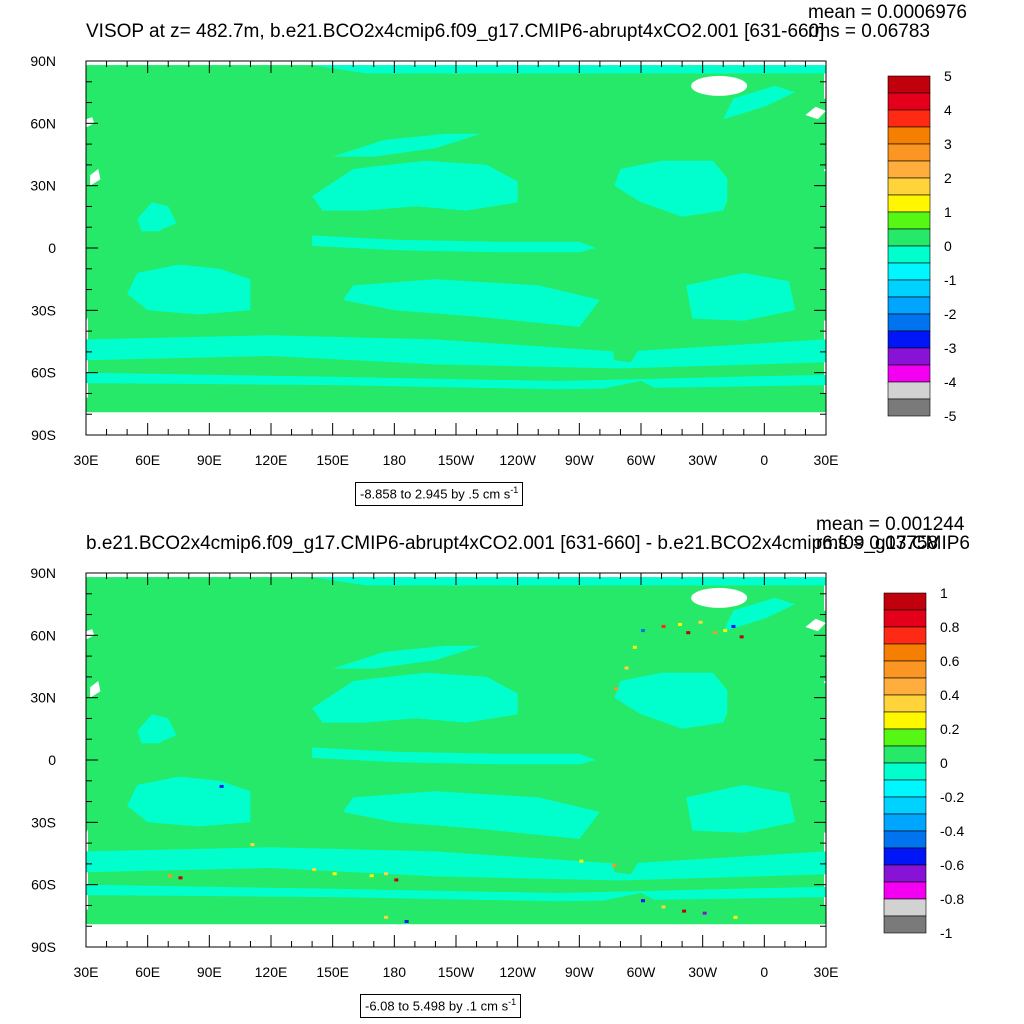  What do you see at coordinates (415, 697) in the screenshot?
I see `north-pacific-gyre` at bounding box center [415, 697].